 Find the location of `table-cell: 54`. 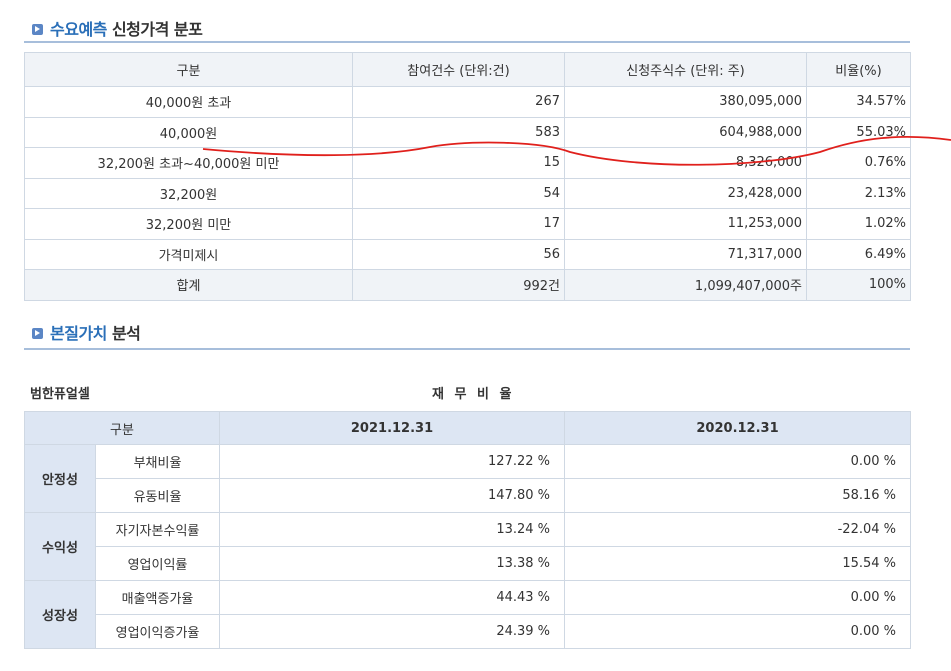

table-cell: 54 is located at coordinates (458, 193).